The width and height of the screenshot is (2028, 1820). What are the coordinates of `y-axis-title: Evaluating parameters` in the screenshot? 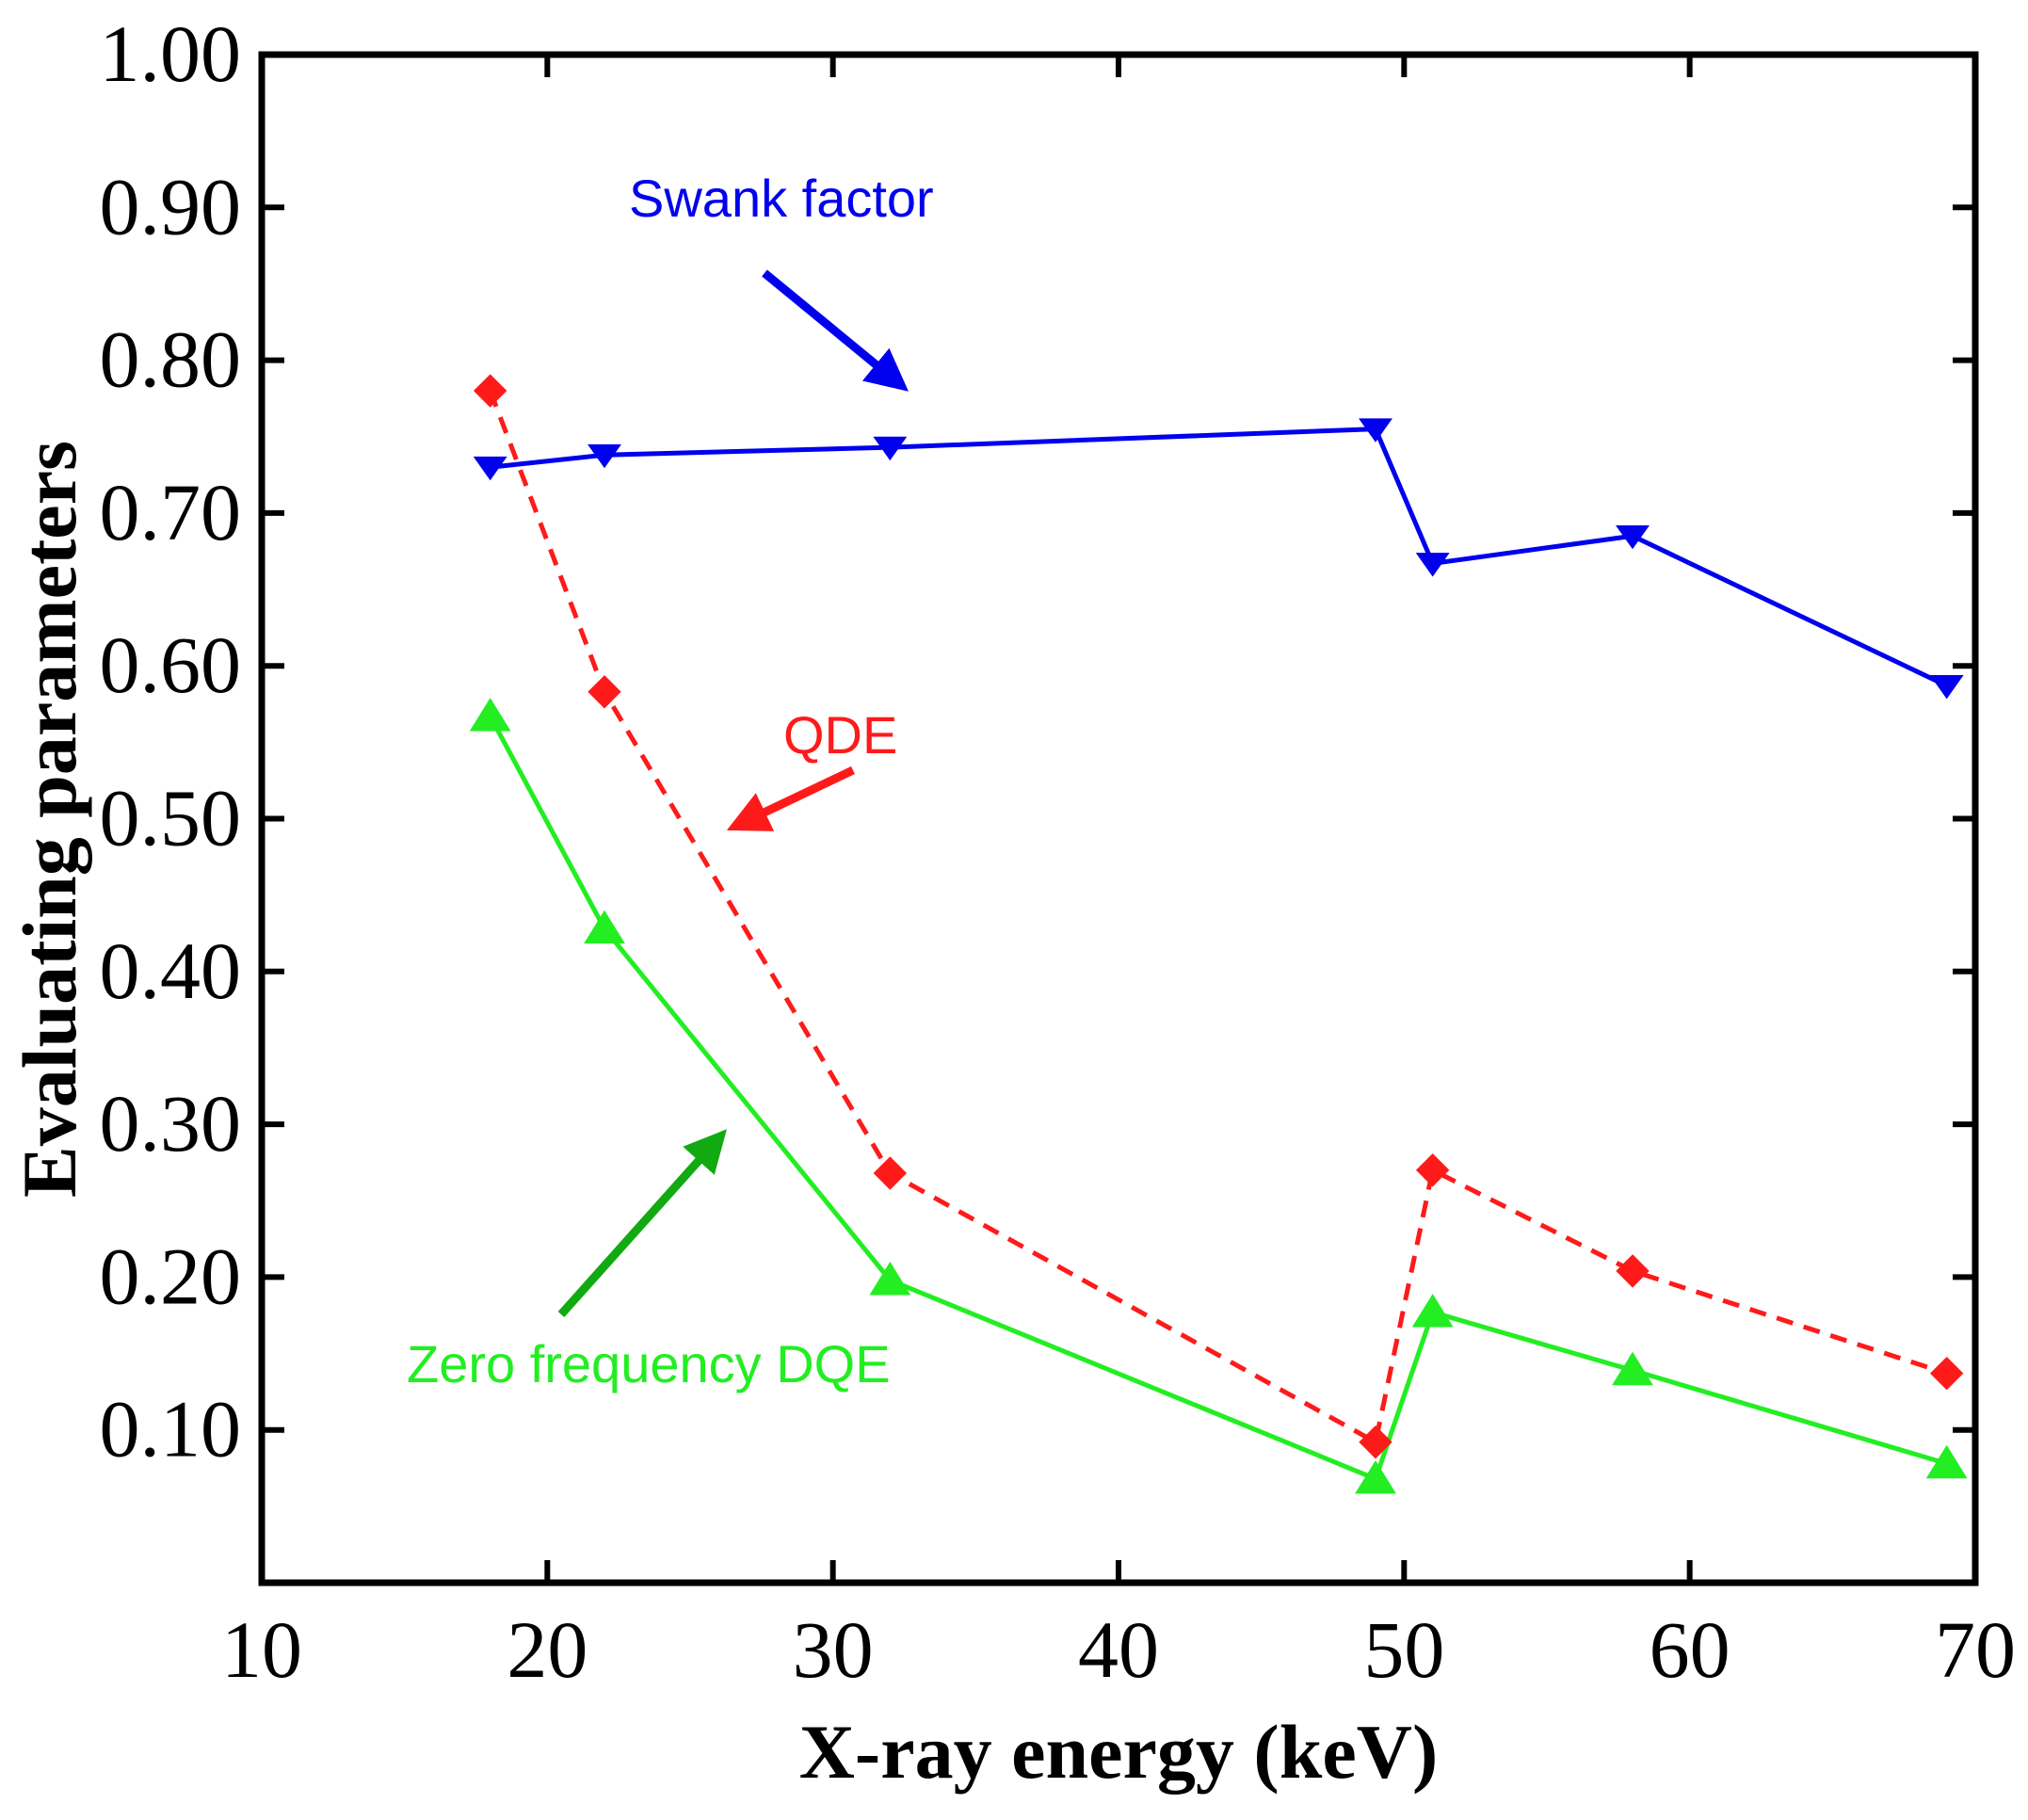 It's located at (49, 819).